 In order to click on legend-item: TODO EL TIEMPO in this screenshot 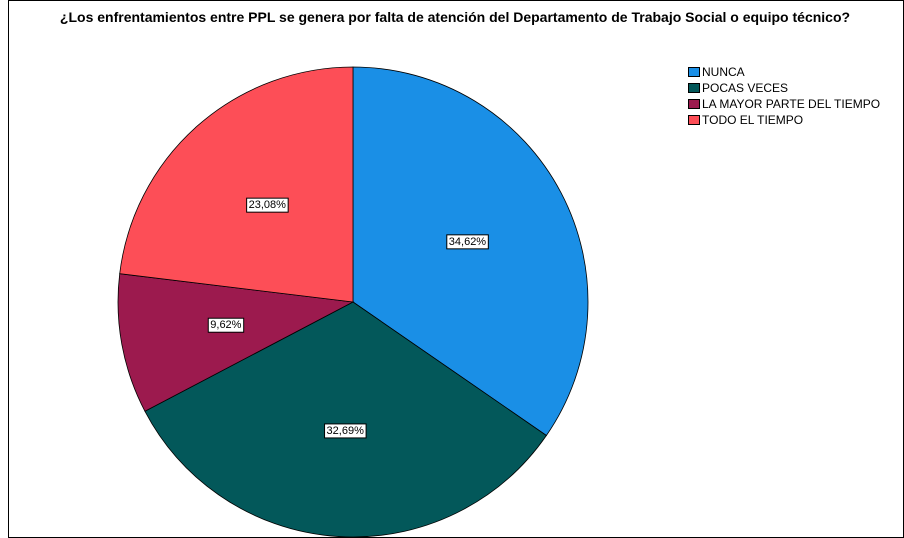, I will do `click(785, 120)`.